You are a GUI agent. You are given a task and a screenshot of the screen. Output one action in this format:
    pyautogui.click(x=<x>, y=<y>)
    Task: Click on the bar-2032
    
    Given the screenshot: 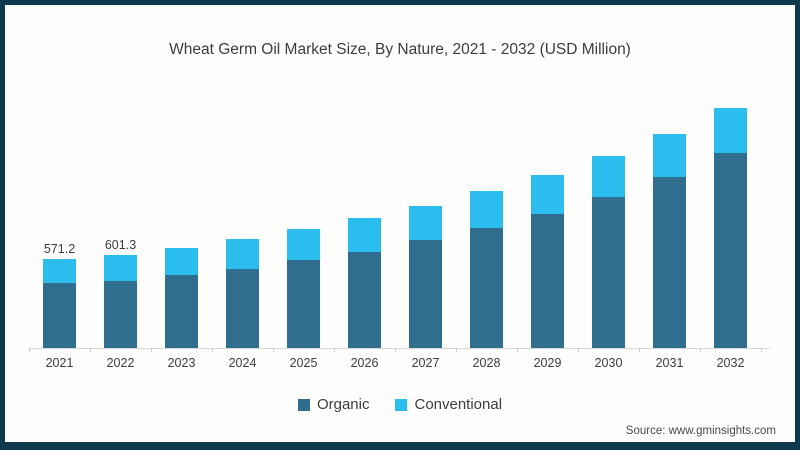 What is the action you would take?
    pyautogui.click(x=730, y=228)
    